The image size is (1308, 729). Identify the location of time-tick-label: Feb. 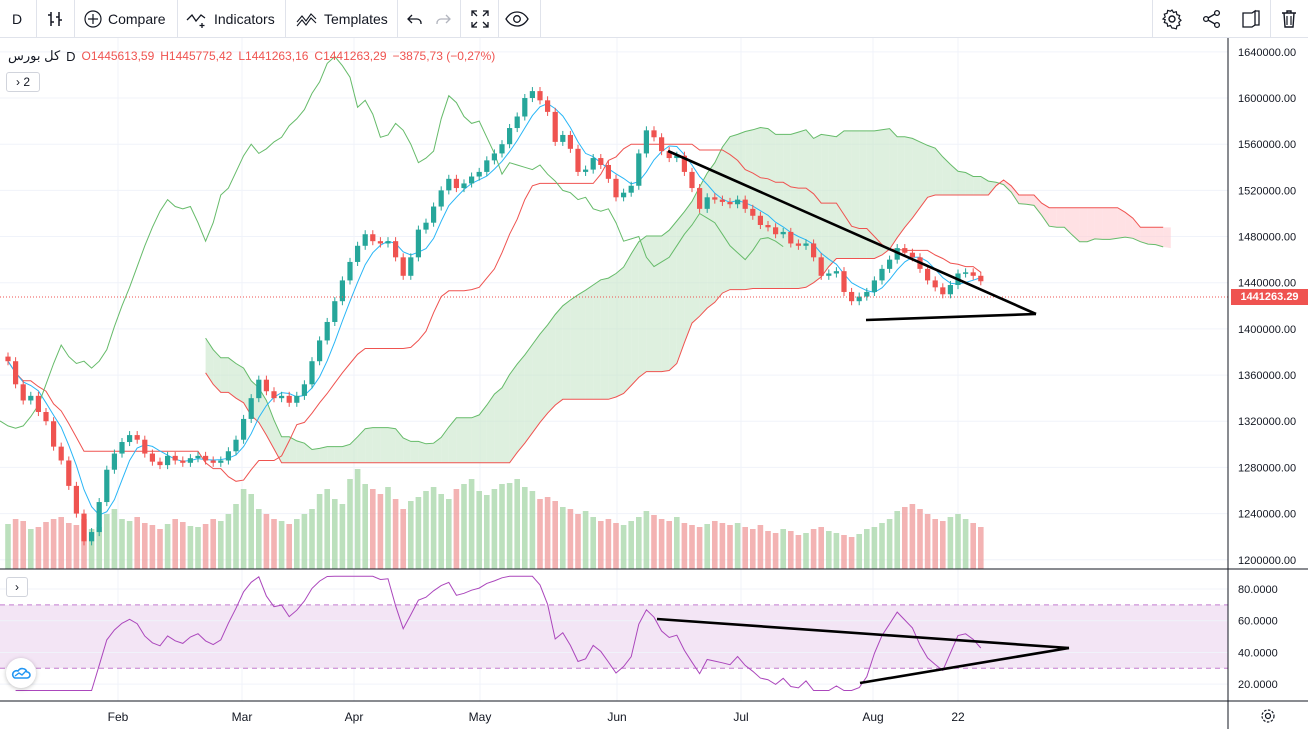
(118, 717).